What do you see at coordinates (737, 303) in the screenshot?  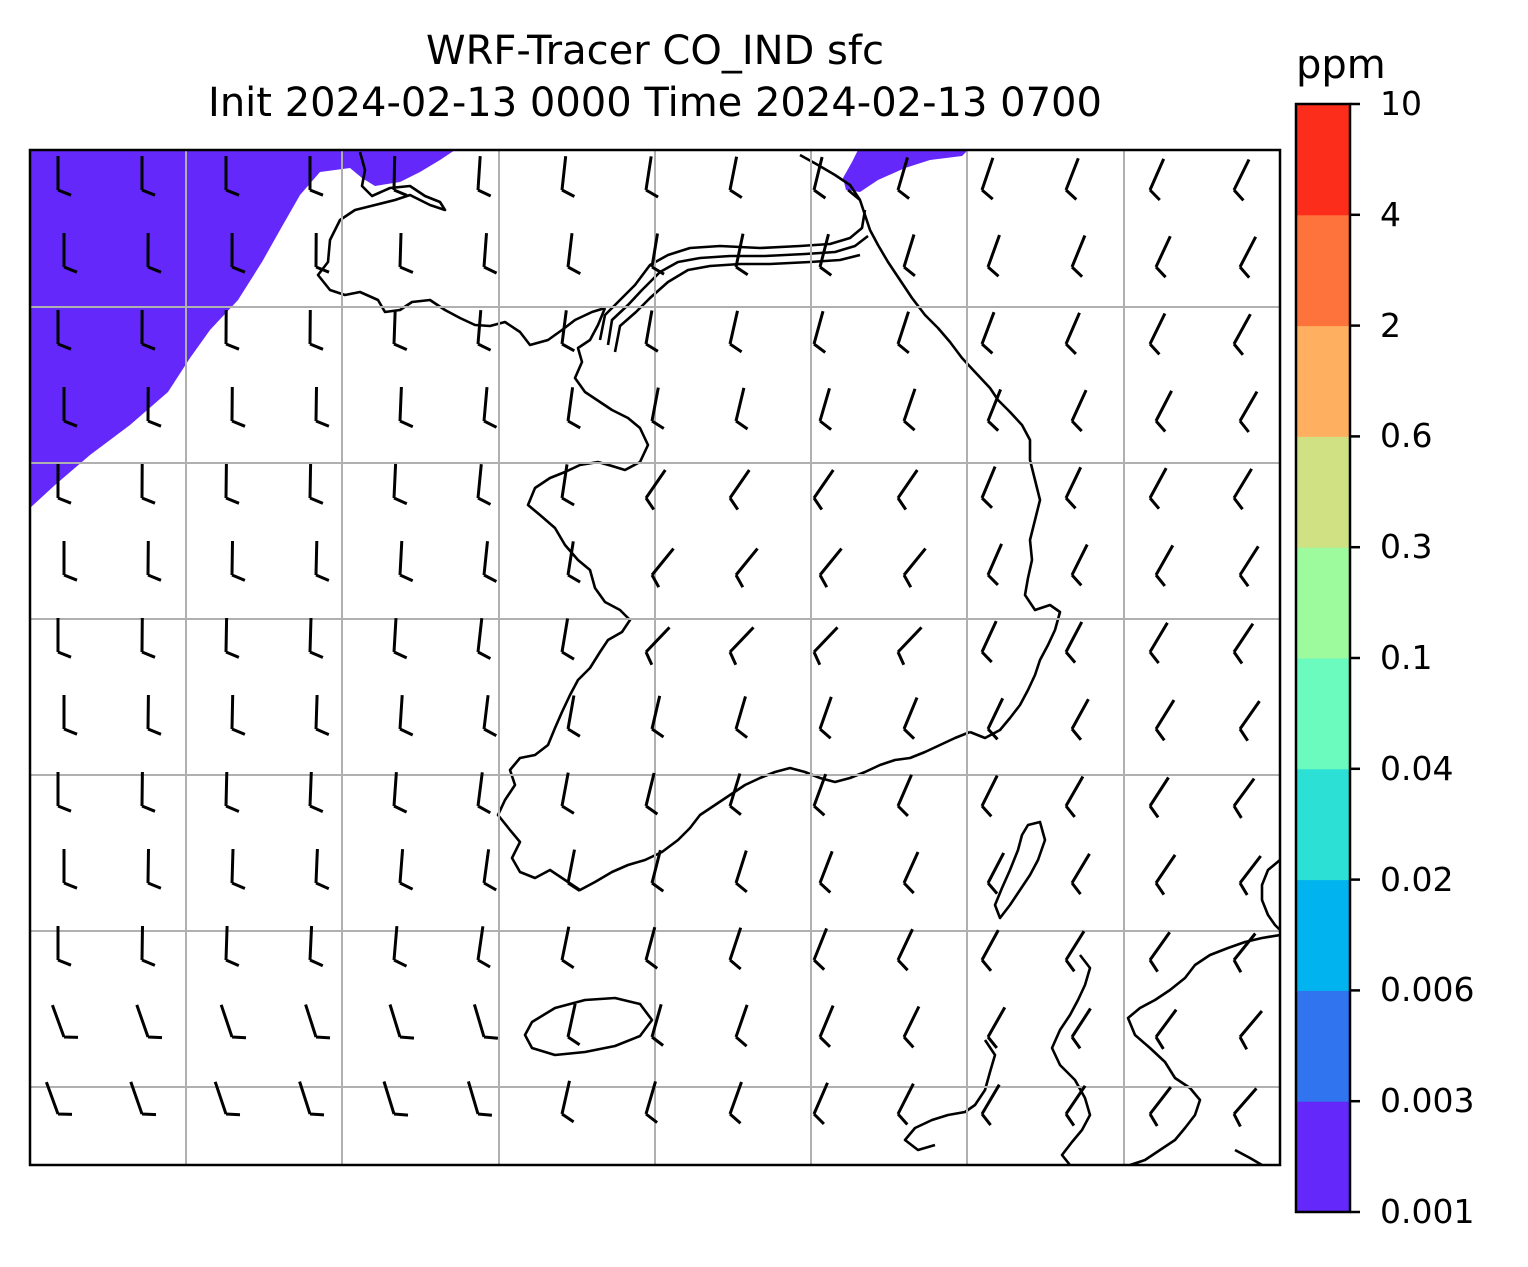 I see `border-line-inner` at bounding box center [737, 303].